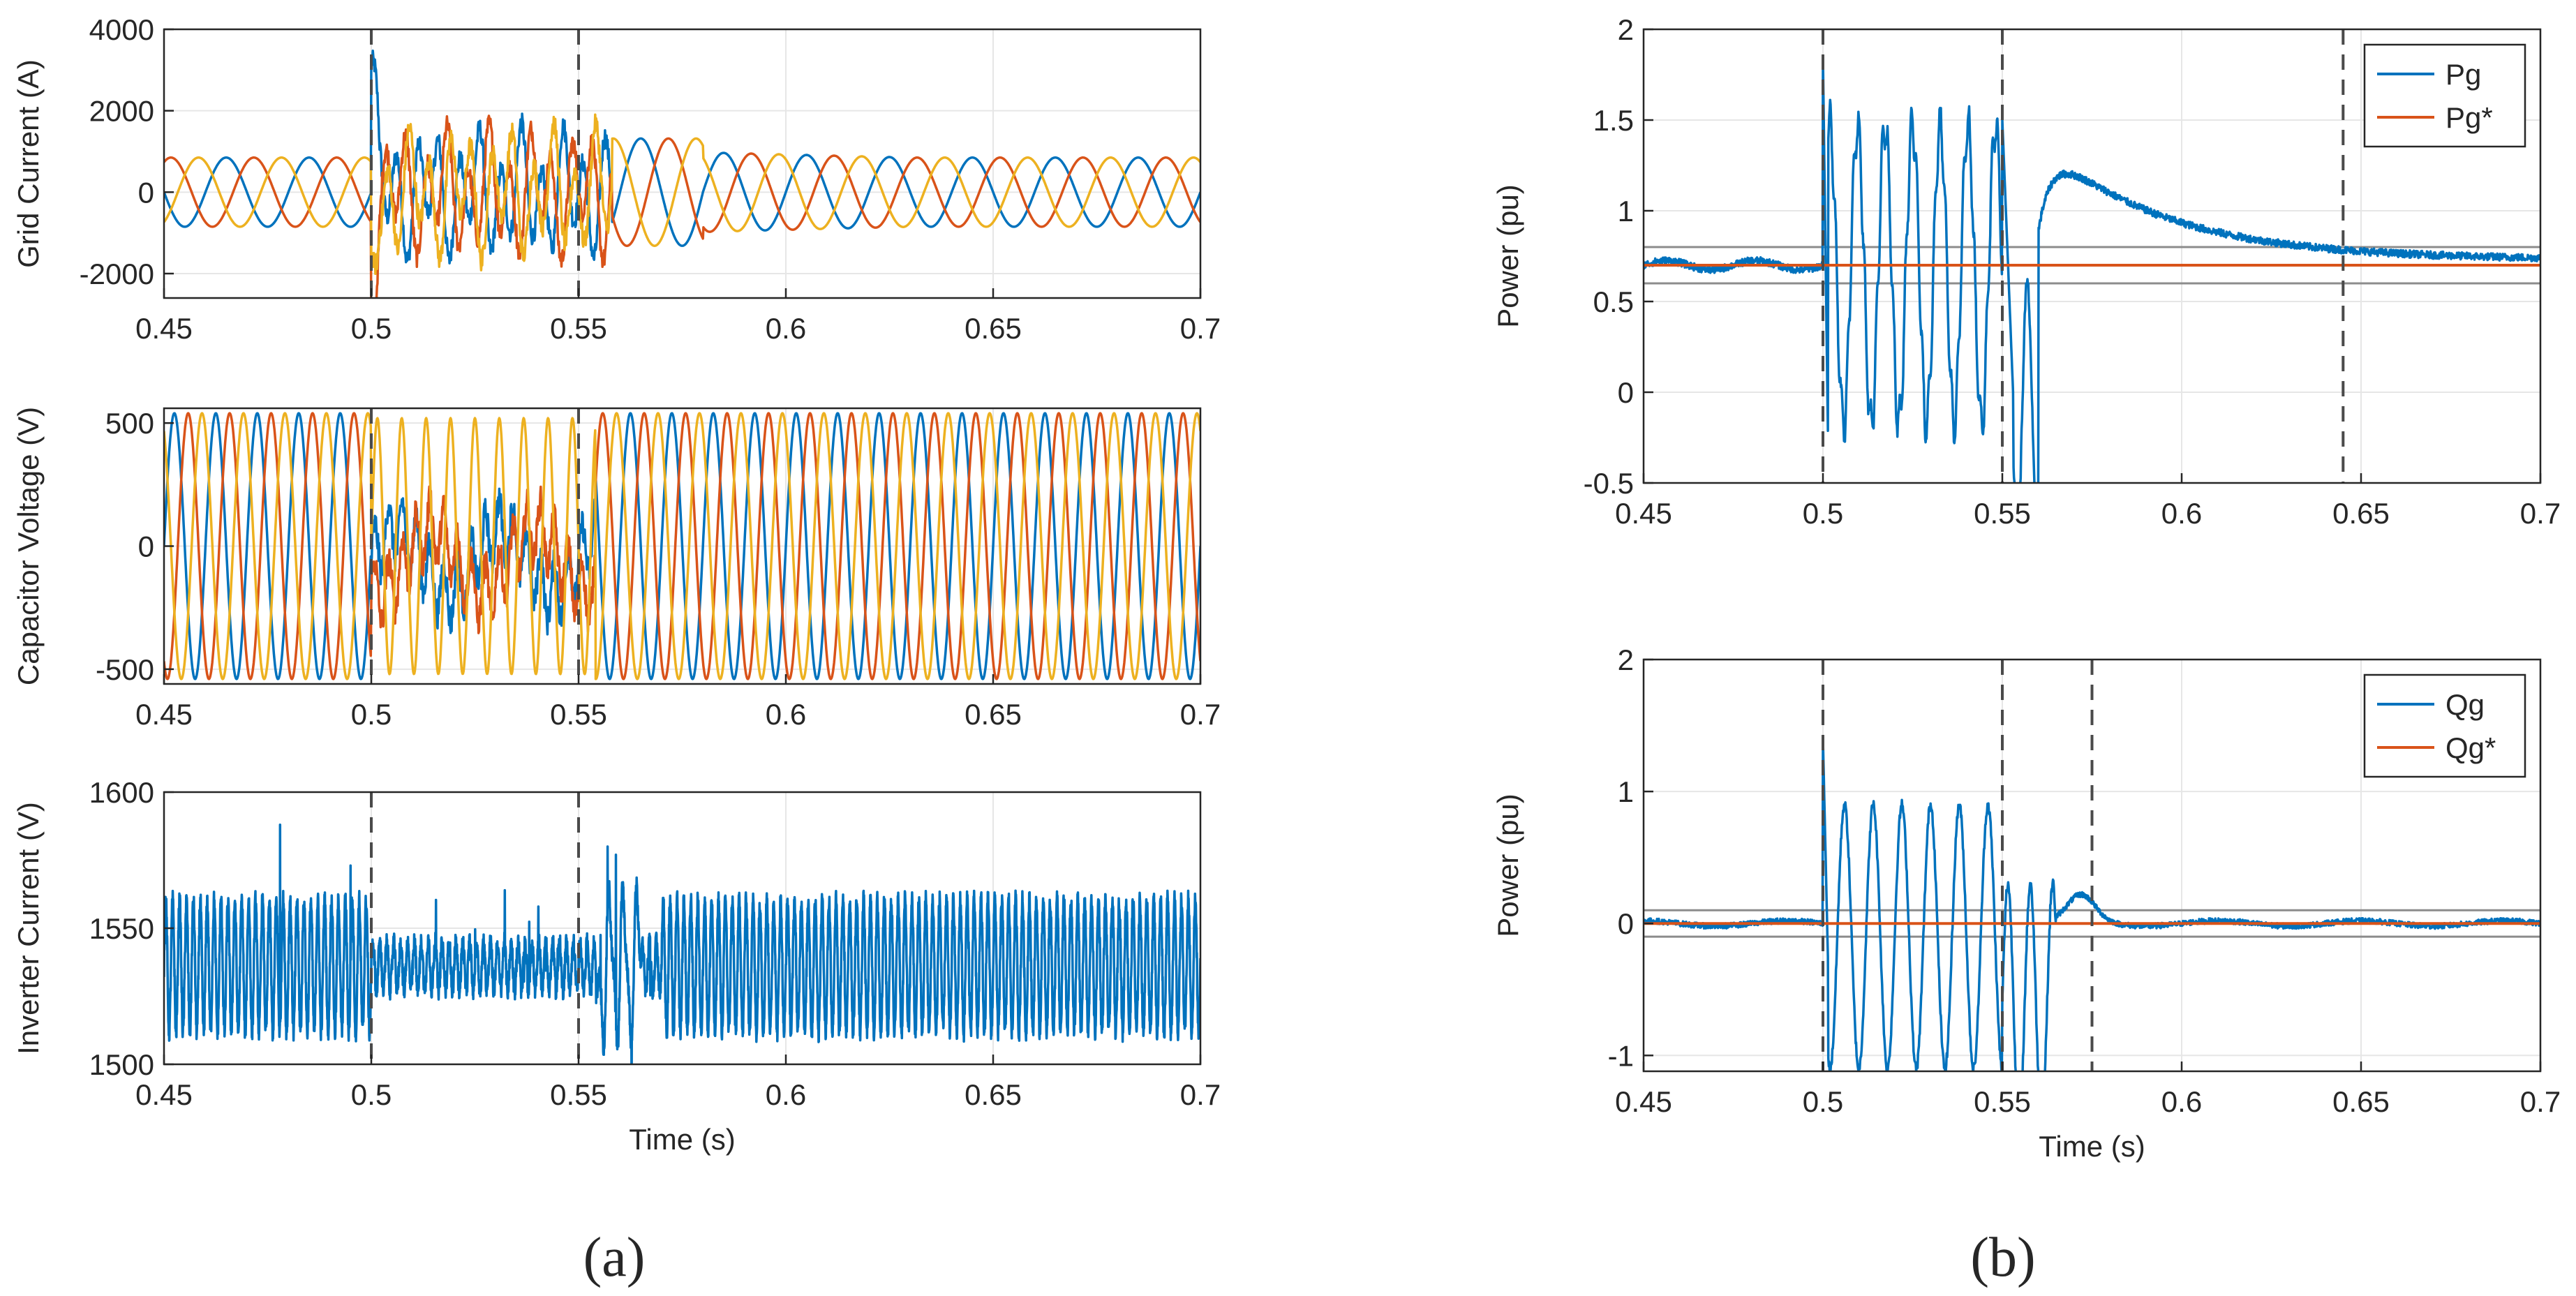  What do you see at coordinates (1609, 484) in the screenshot?
I see `y-tick-label: -0.5` at bounding box center [1609, 484].